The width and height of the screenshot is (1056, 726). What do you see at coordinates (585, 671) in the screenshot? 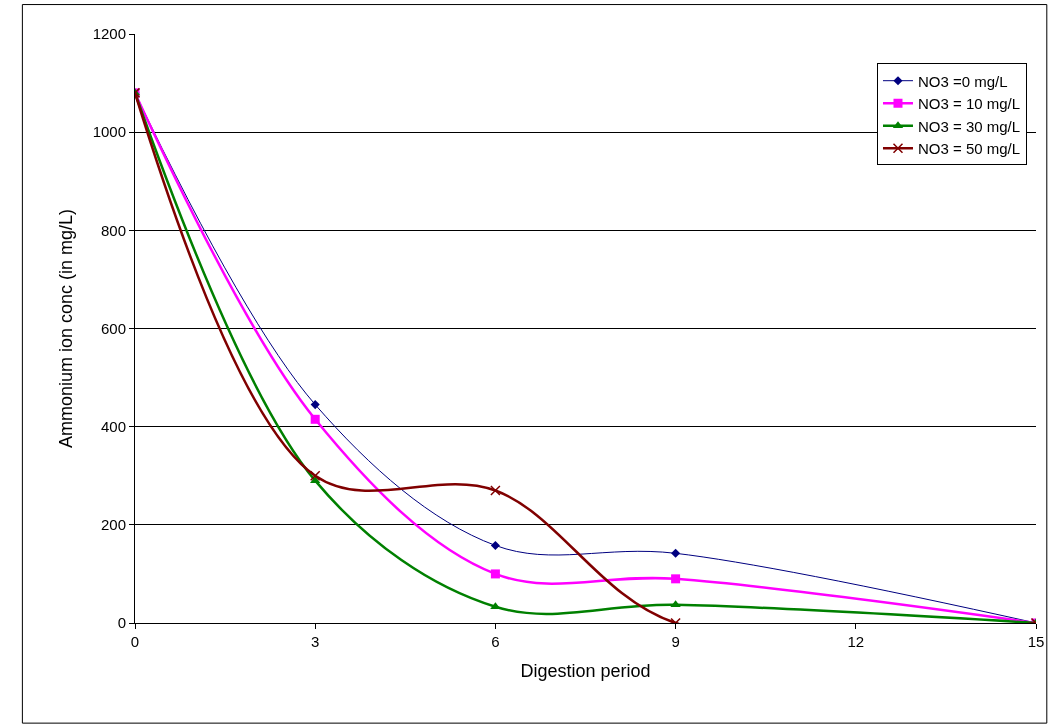
I see `x-axis-title: Digestion period` at bounding box center [585, 671].